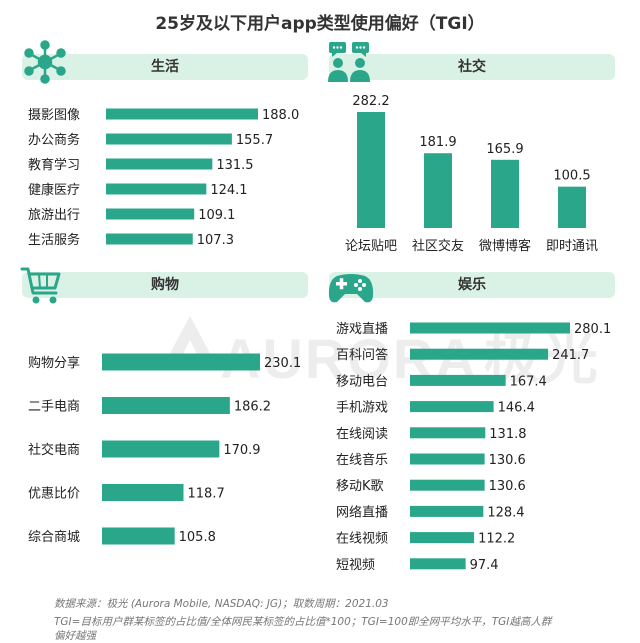 The height and width of the screenshot is (643, 640). I want to click on category-label: 办公商务, so click(54, 140).